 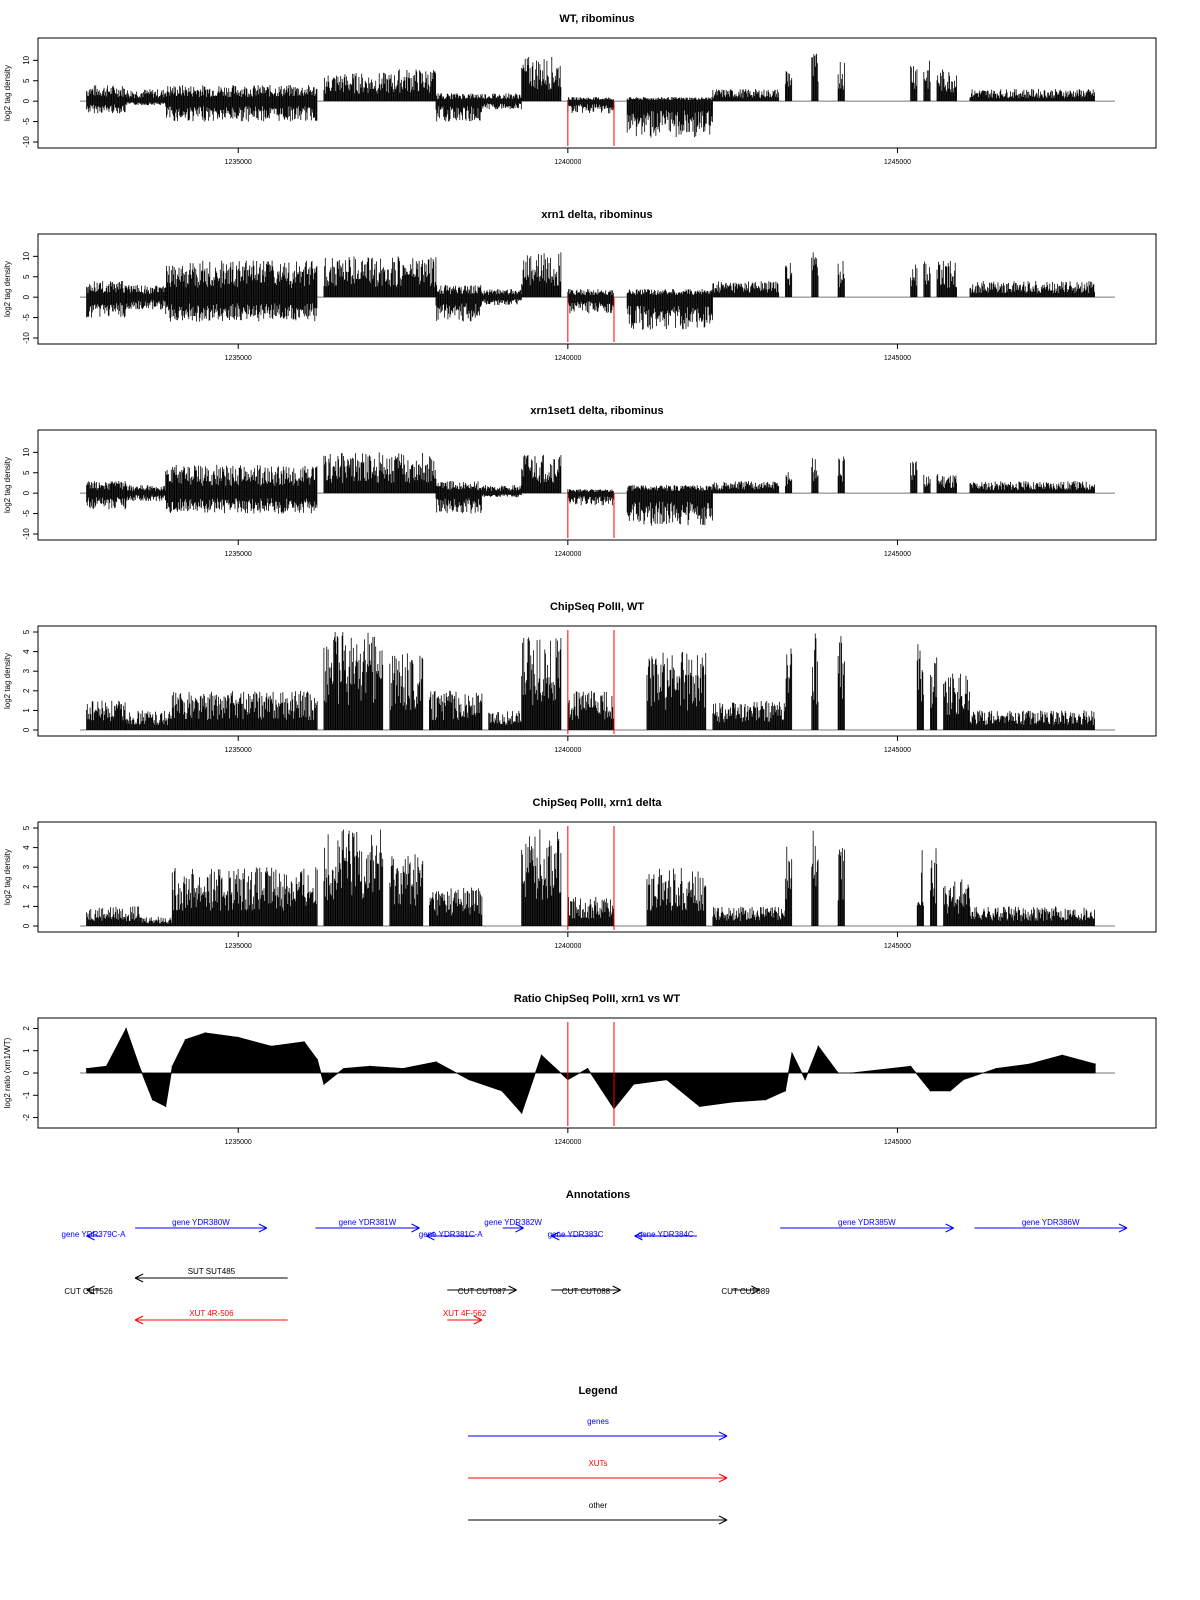 I want to click on chart-title: WT, ribominus, so click(x=596, y=19).